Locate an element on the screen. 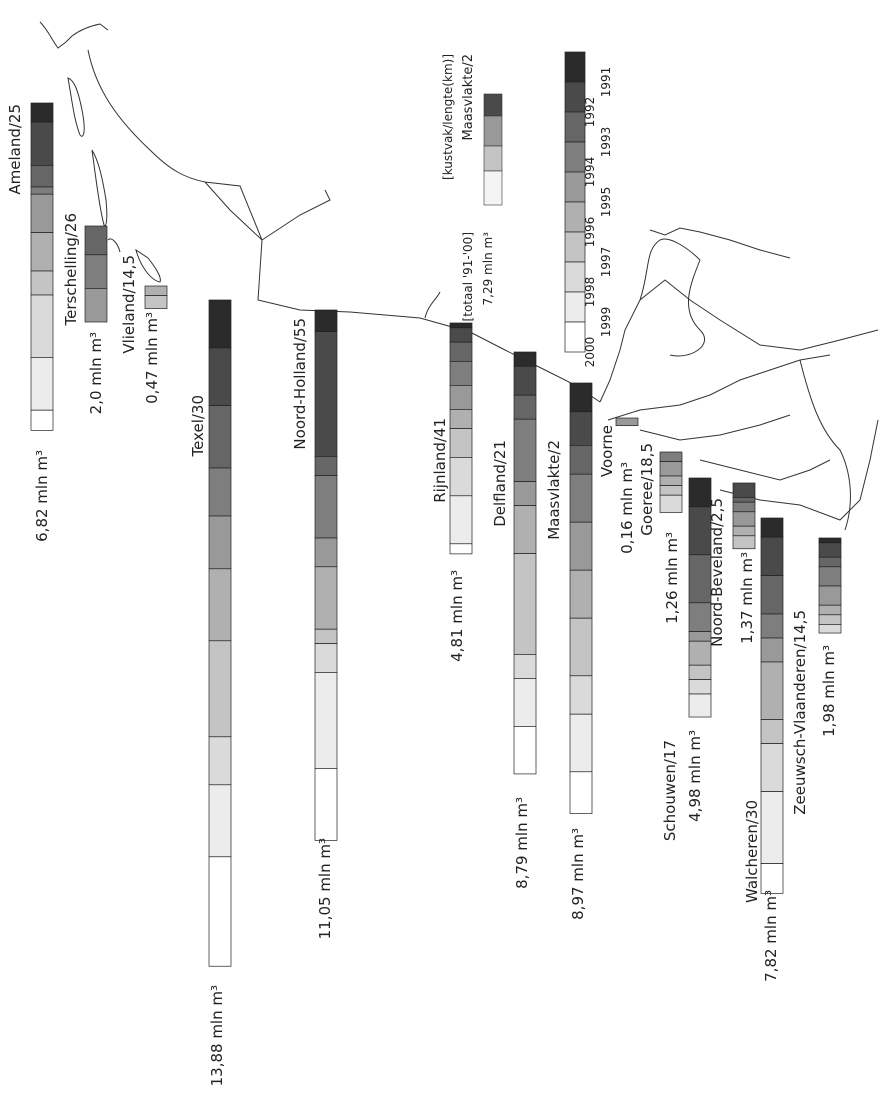 Image resolution: width=882 pixels, height=1112 pixels. legend-year: 1992 is located at coordinates (590, 112).